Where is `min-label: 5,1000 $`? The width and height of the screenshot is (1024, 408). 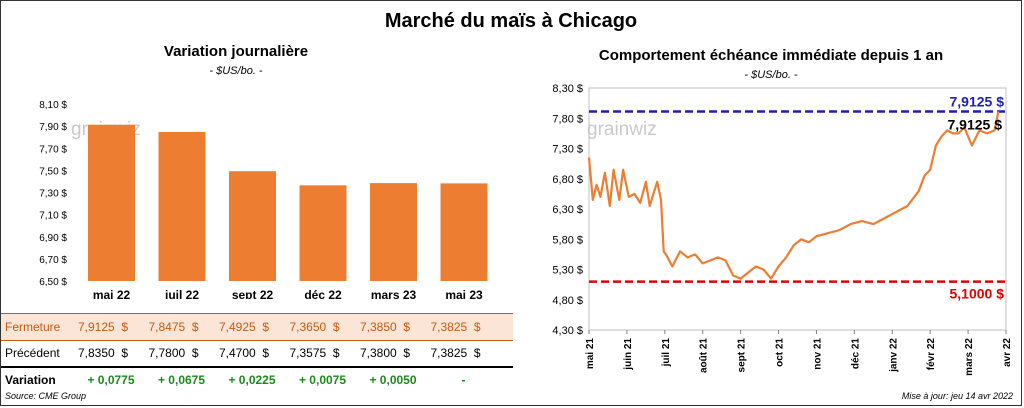 min-label: 5,1000 $ is located at coordinates (977, 294).